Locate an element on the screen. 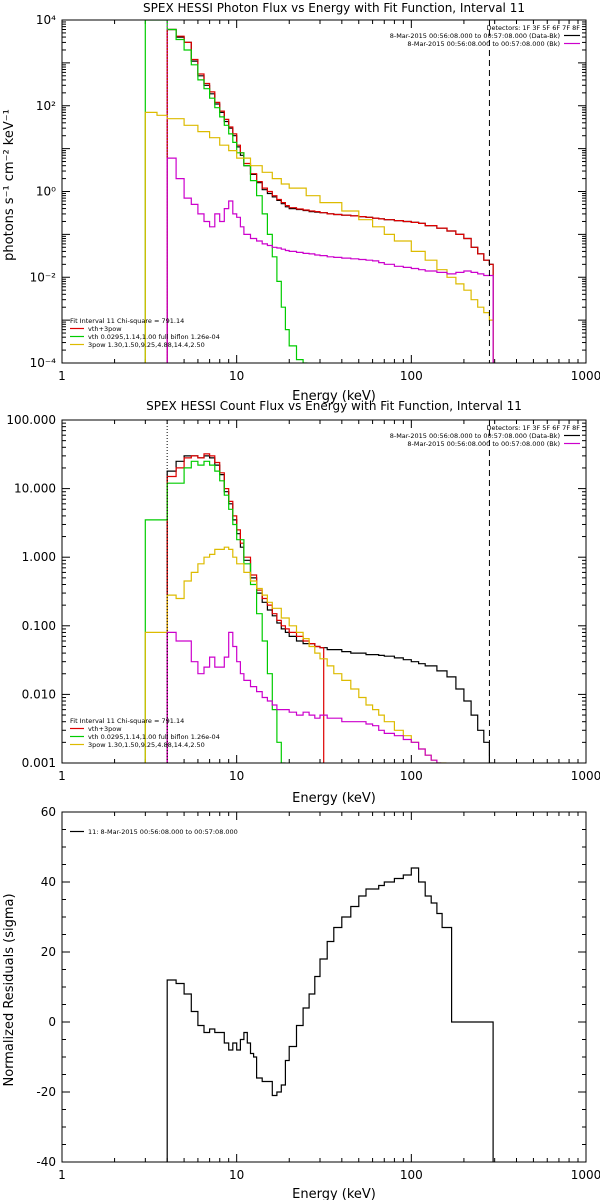  y-tick-label: 1.000 is located at coordinates (39, 557).